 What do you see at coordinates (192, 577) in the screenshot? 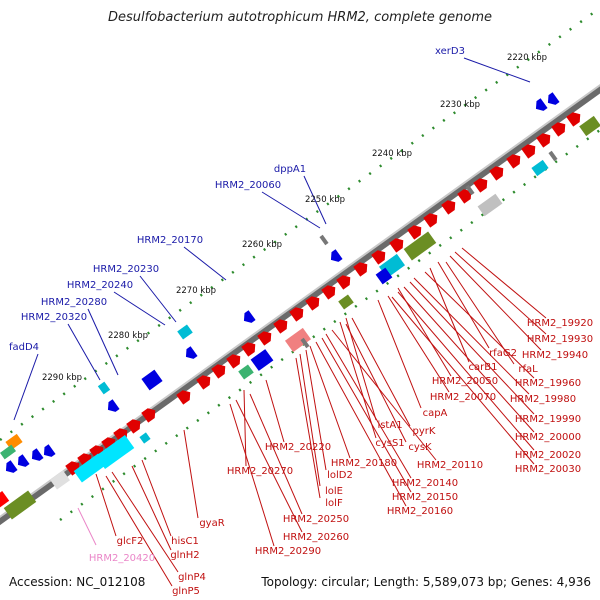
I see `gene-label: glnP4` at bounding box center [192, 577].